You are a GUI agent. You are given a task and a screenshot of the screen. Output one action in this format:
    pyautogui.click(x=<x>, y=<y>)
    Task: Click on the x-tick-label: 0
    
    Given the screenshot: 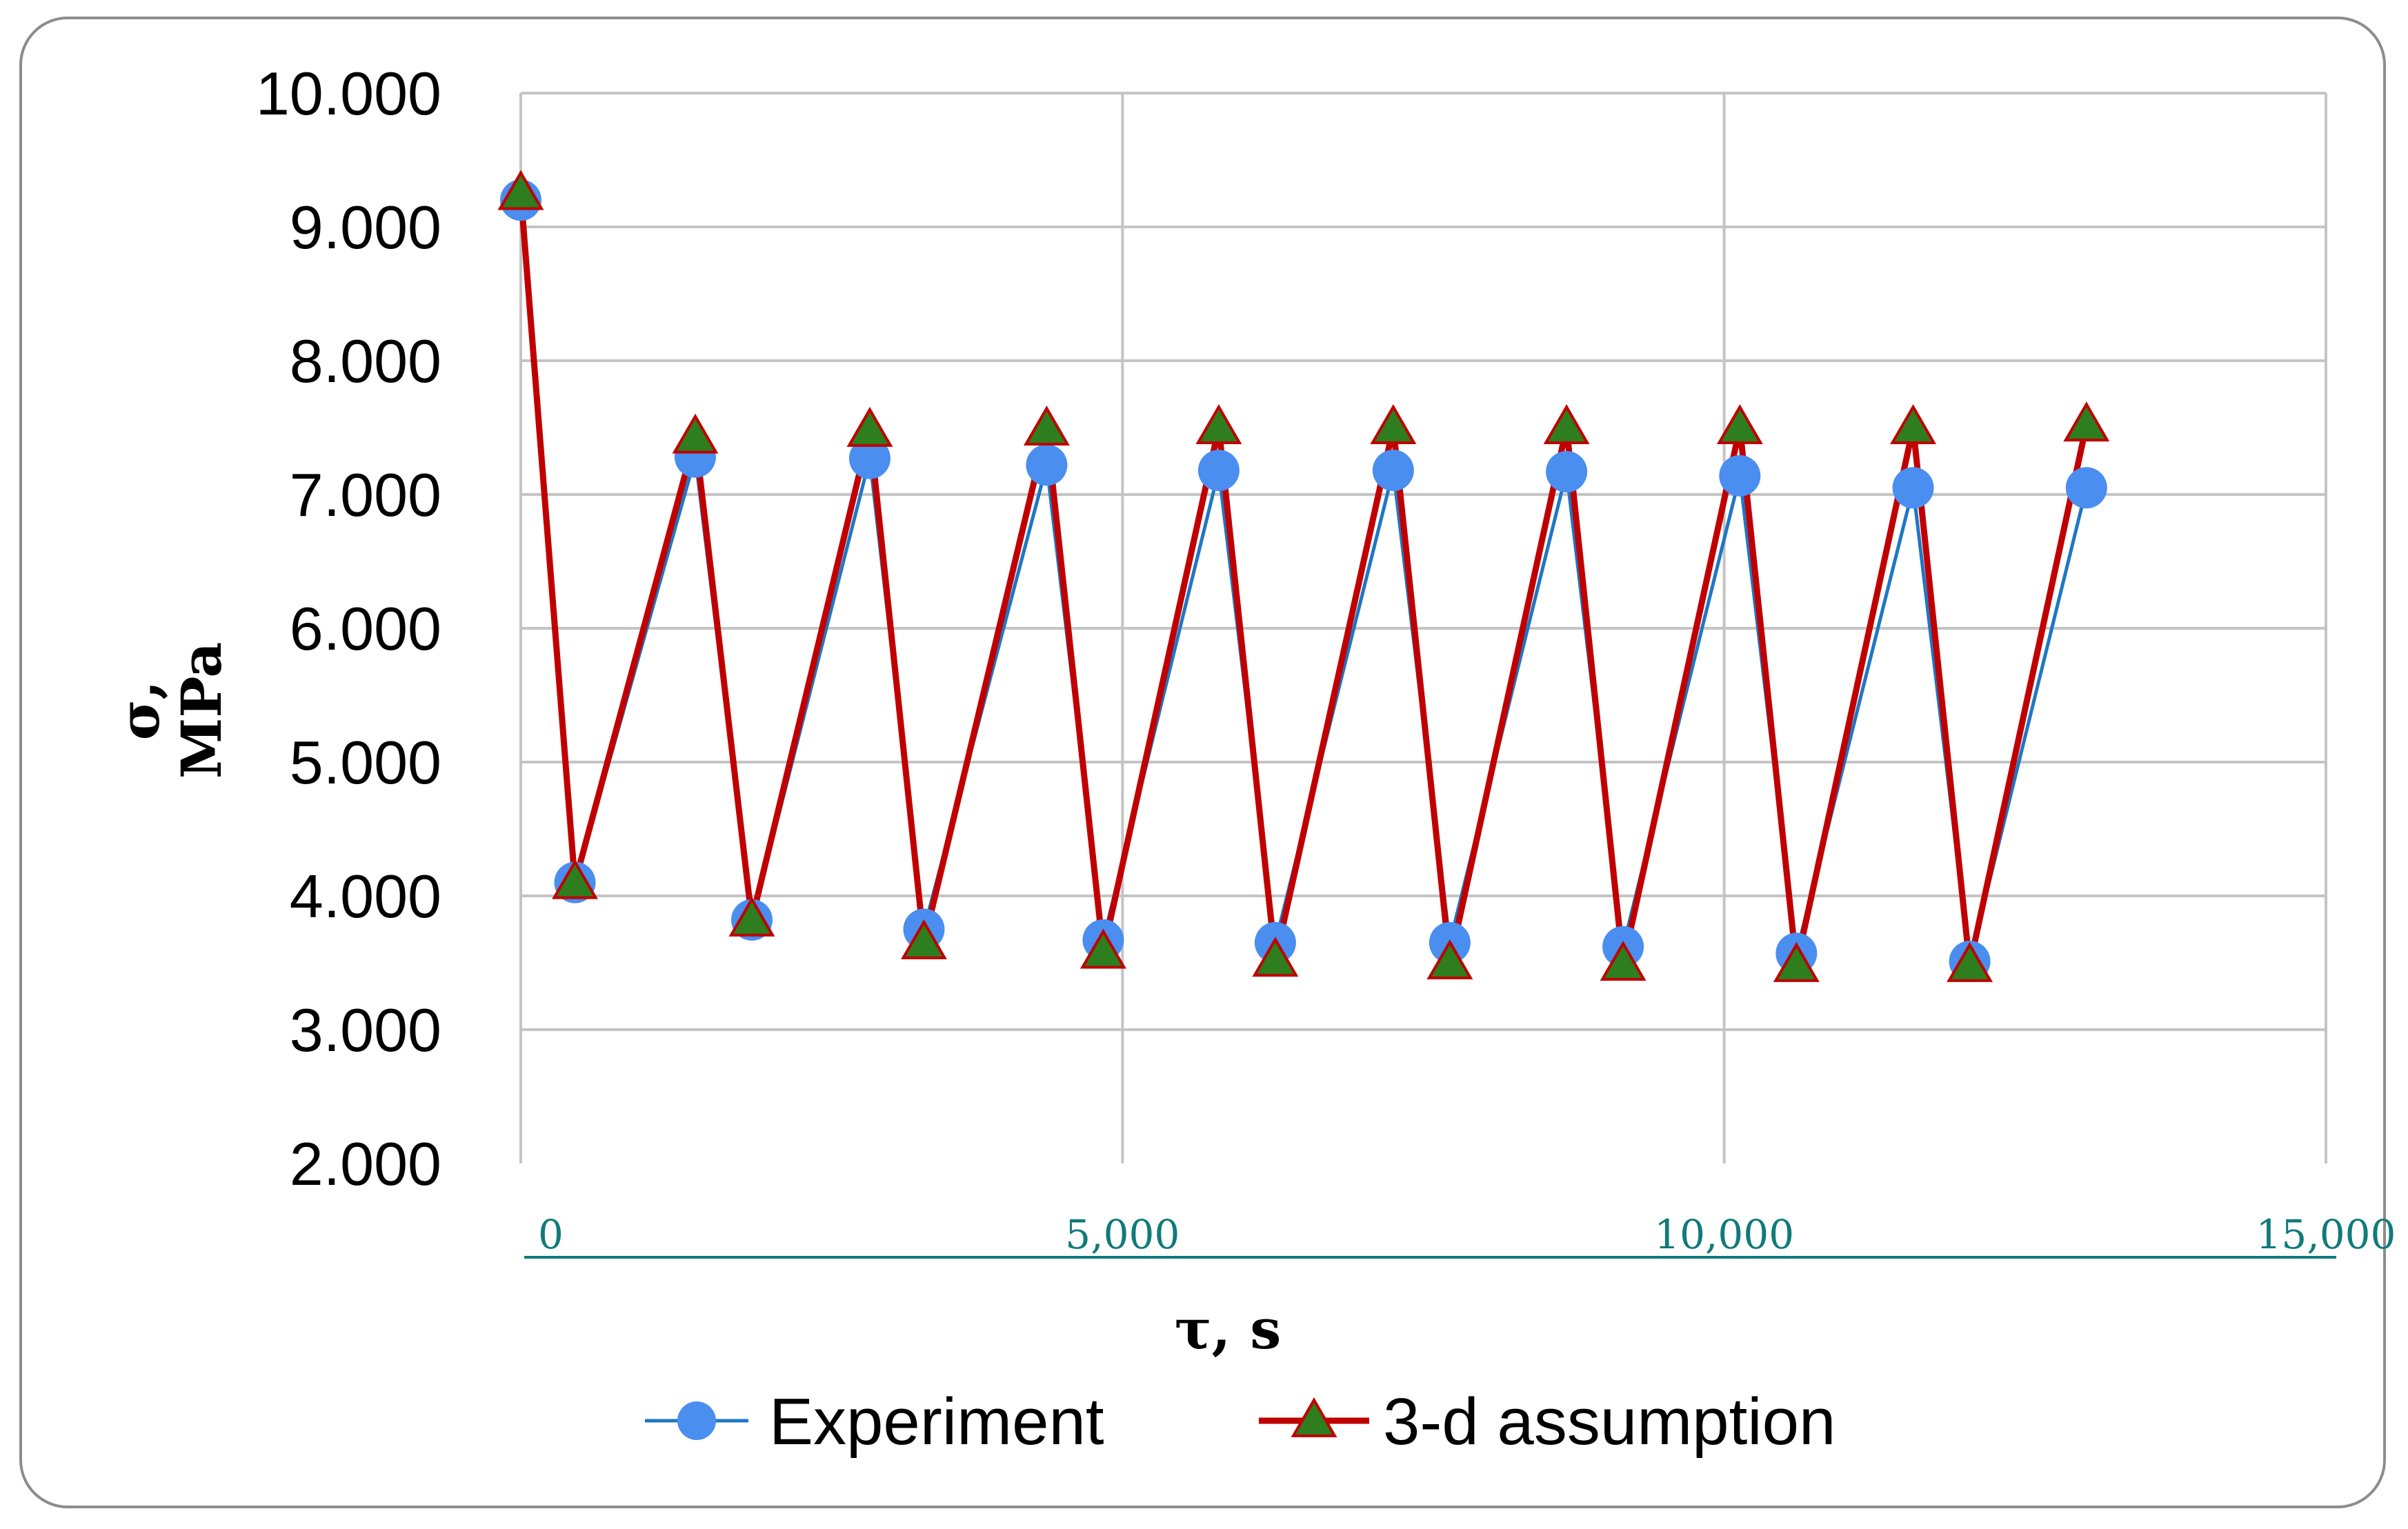 What is the action you would take?
    pyautogui.click(x=551, y=1234)
    